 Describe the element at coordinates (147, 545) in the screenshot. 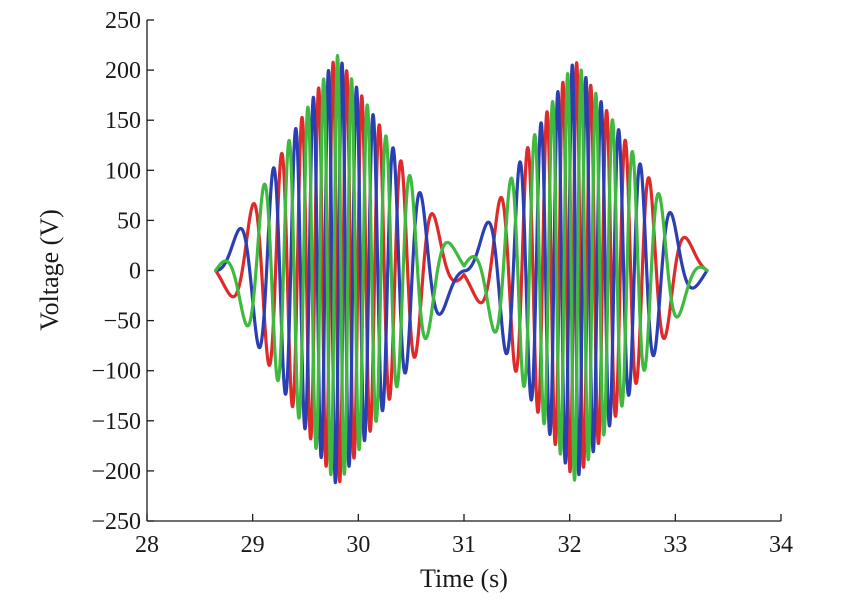

I see `x-tick-label: 28` at that location.